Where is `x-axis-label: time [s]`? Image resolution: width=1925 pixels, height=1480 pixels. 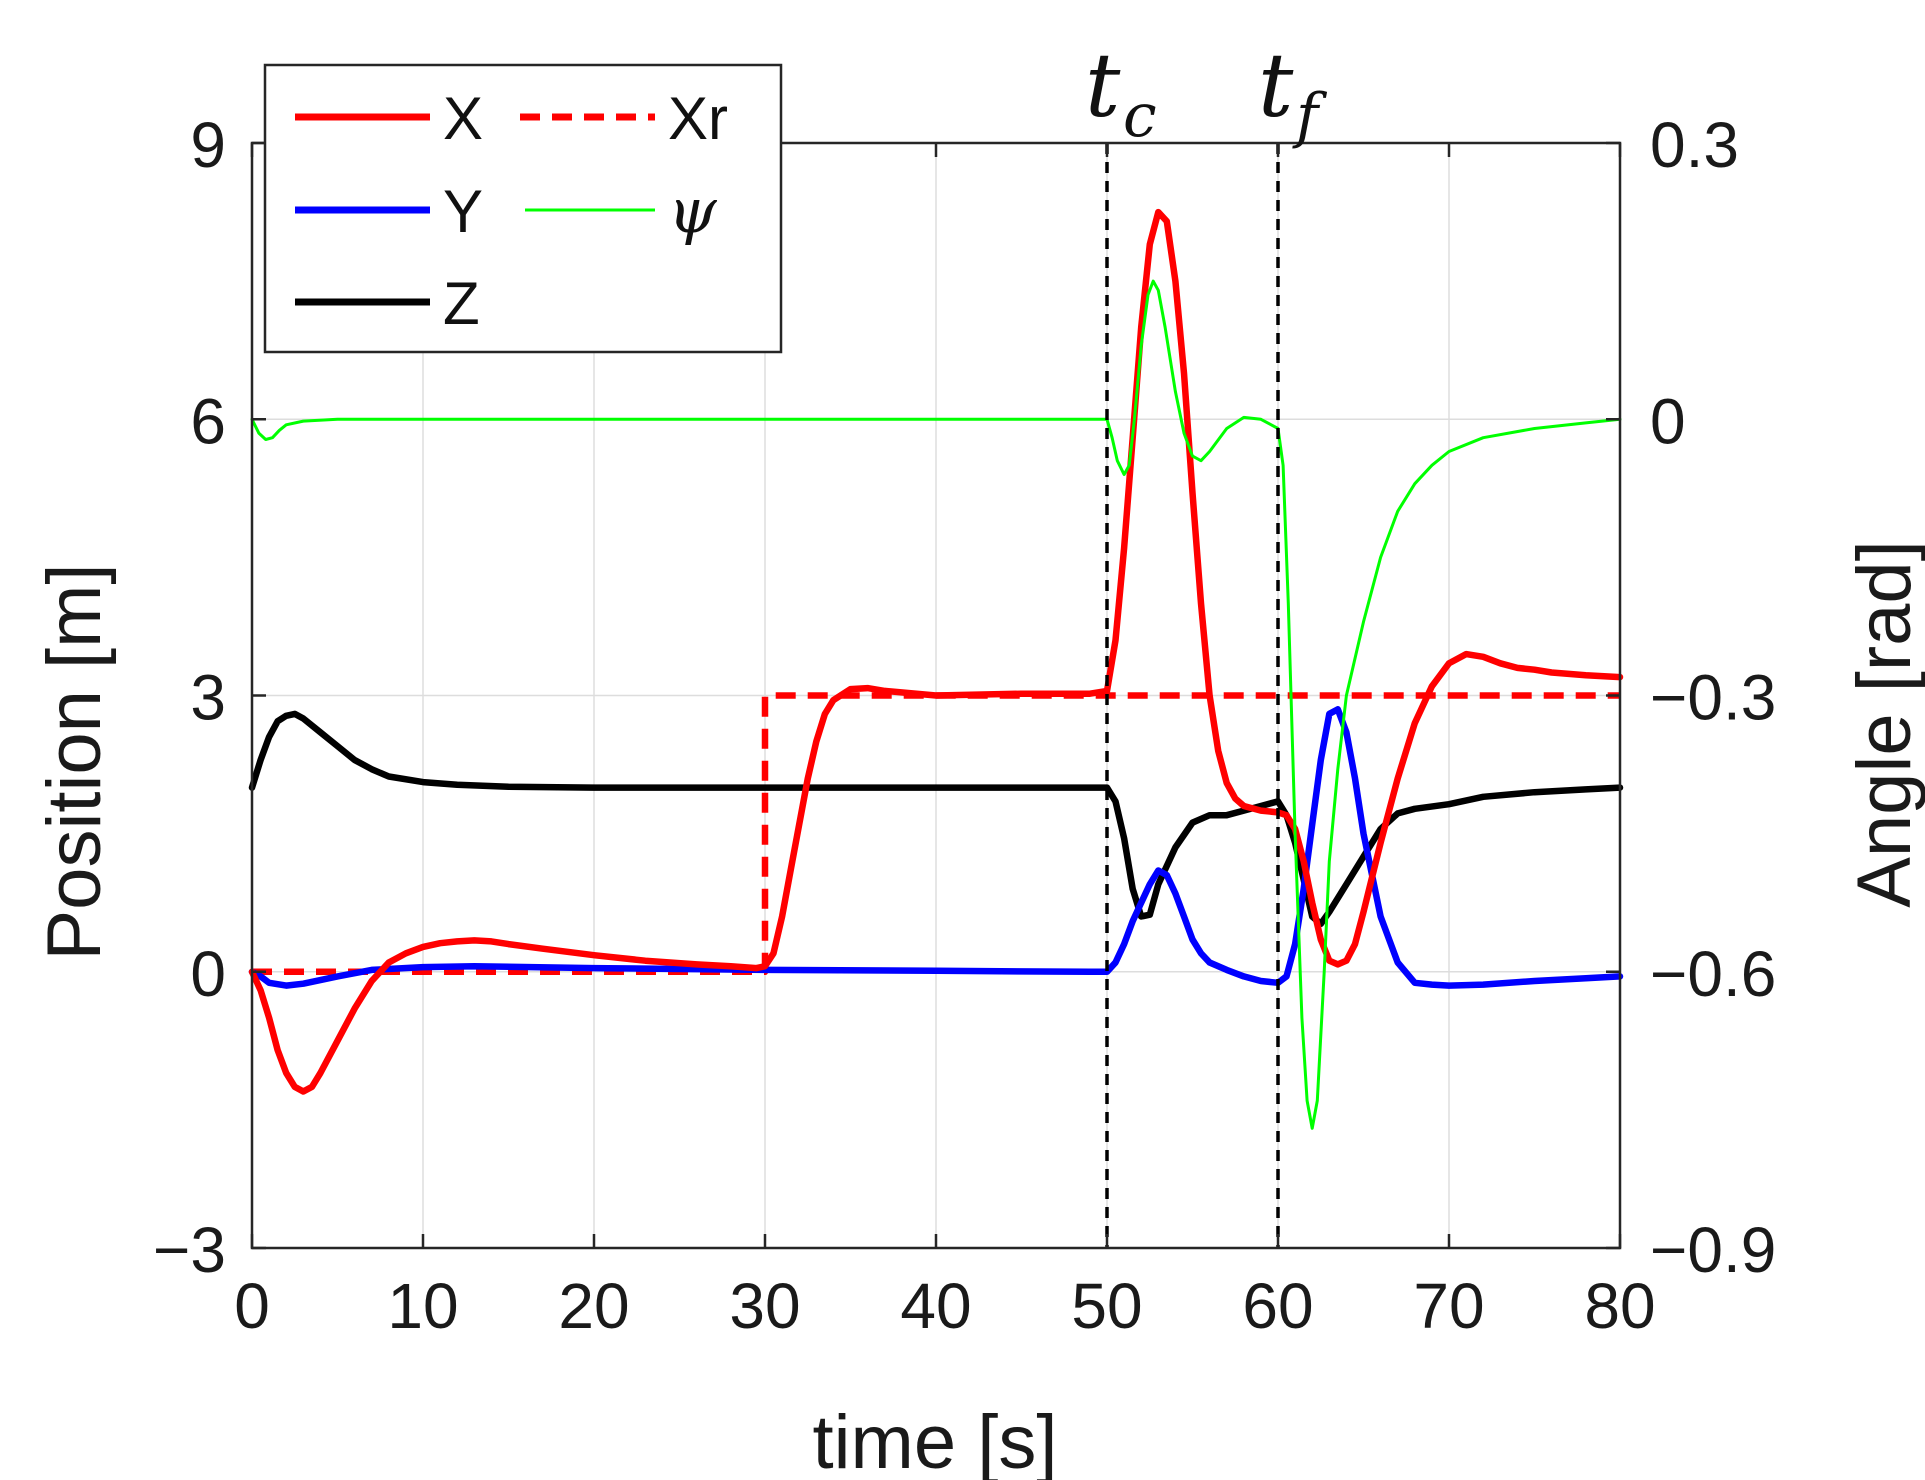
x-axis-label: time [s] is located at coordinates (935, 1440).